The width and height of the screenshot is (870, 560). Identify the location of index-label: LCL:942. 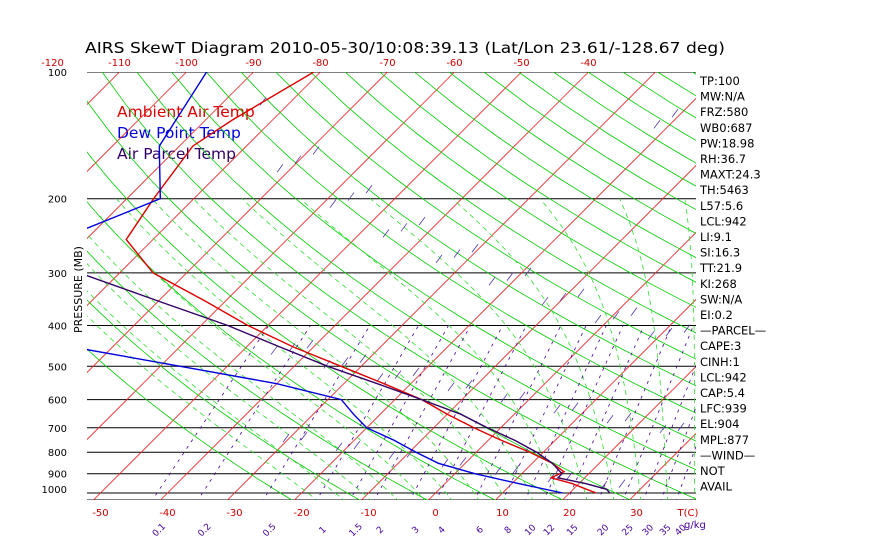
(723, 221).